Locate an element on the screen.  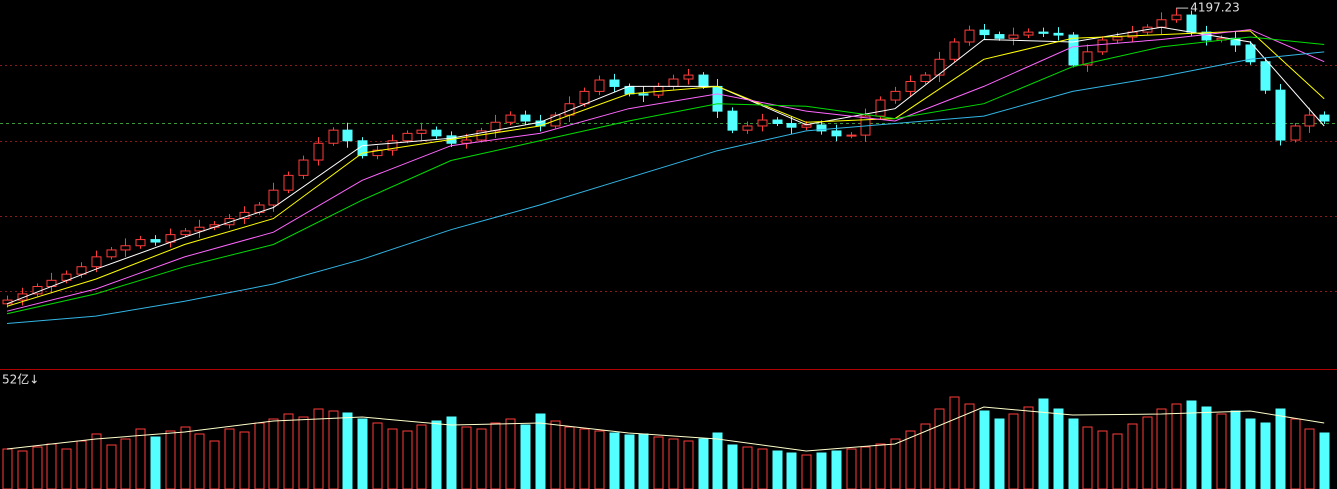
max-label: 4197.23 is located at coordinates (1215, 8).